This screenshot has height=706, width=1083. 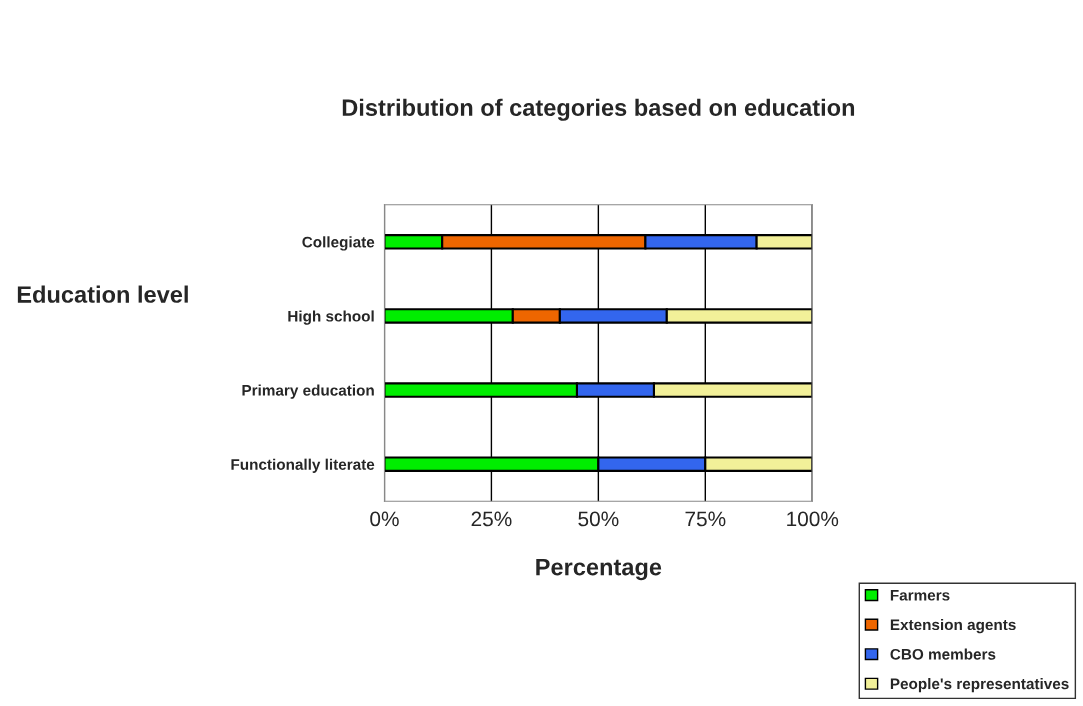 What do you see at coordinates (979, 685) in the screenshot?
I see `legend-label: People's representatives` at bounding box center [979, 685].